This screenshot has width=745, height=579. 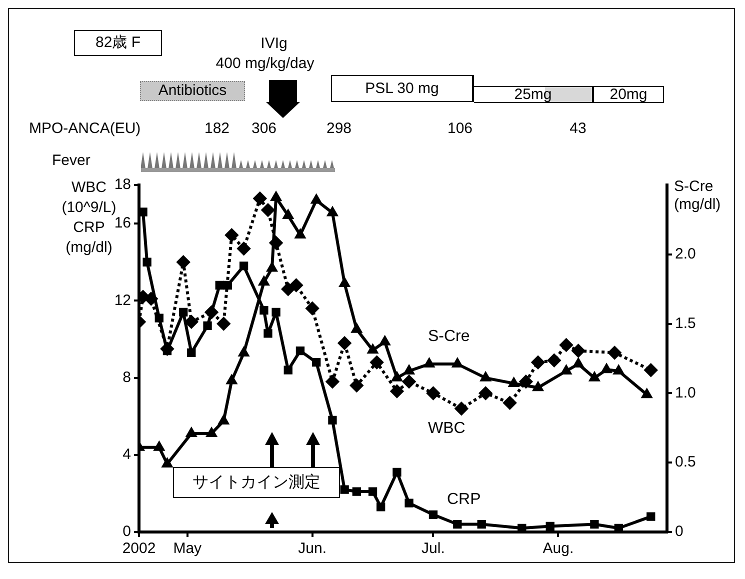 I want to click on text: PSL 30 mg, so click(x=402, y=88).